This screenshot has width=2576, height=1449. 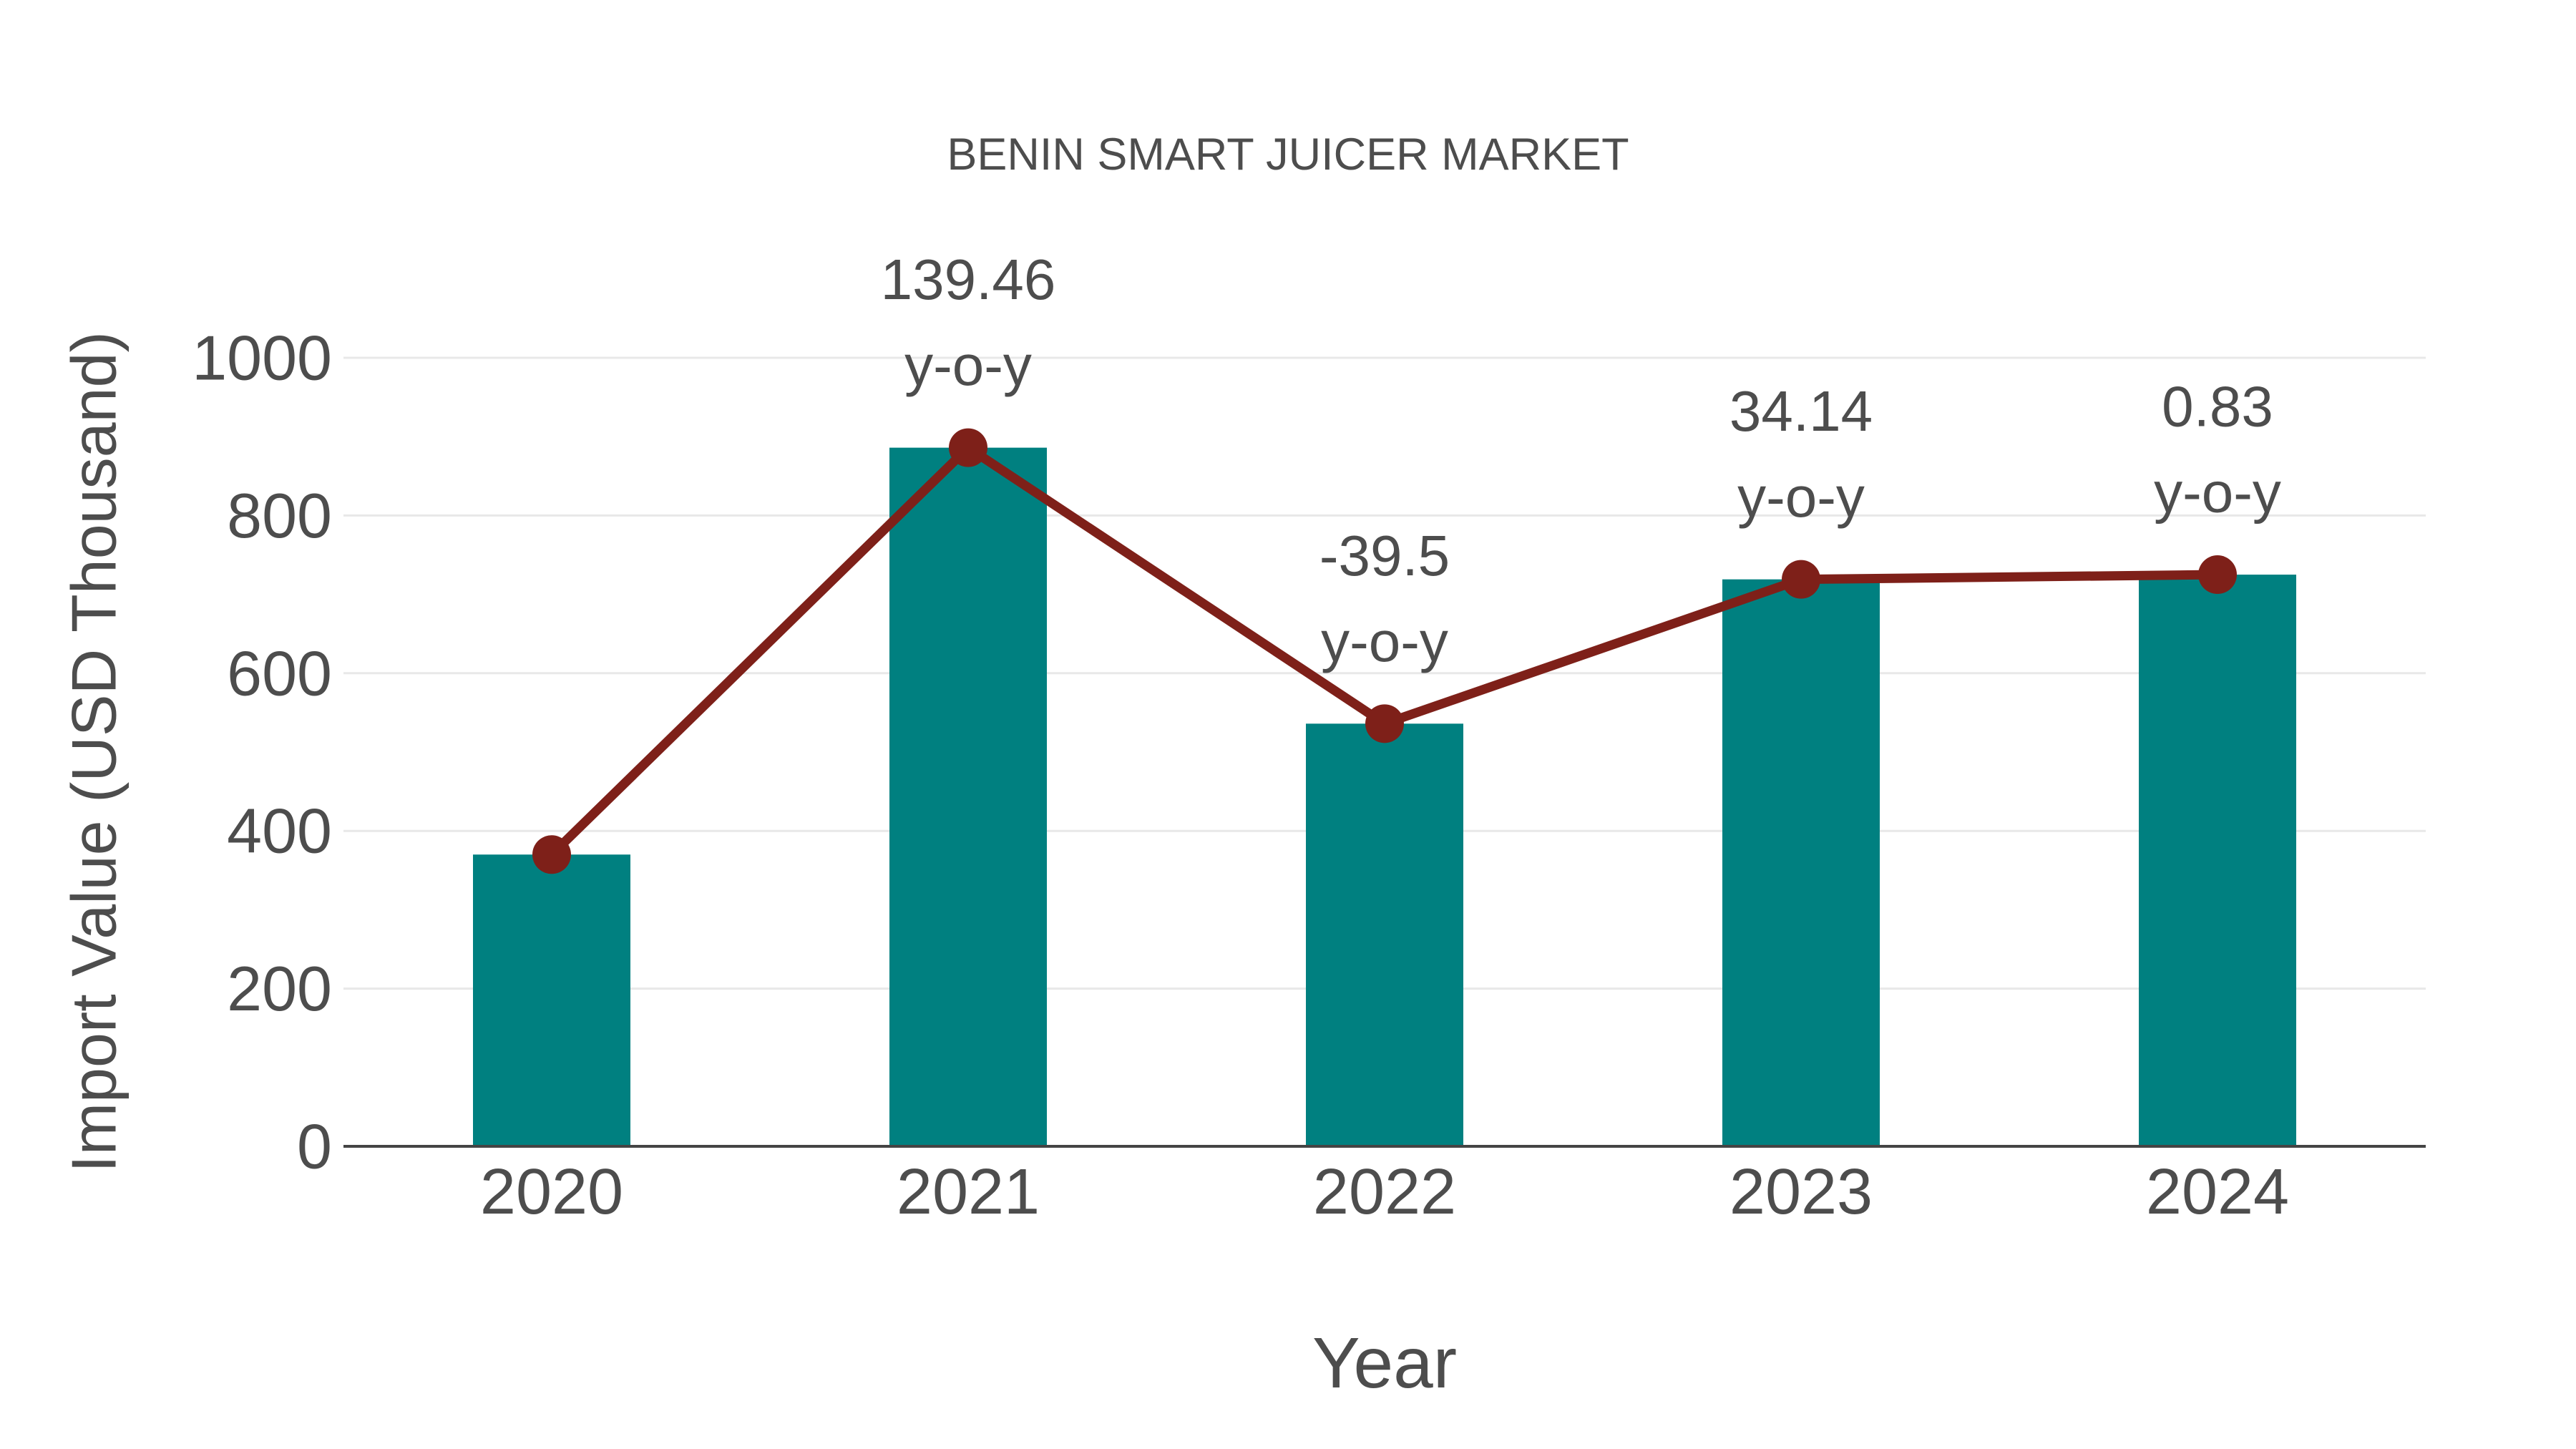 I want to click on x-tick-labels: 2020 2021 2022 2023 2024, so click(x=1384, y=1192).